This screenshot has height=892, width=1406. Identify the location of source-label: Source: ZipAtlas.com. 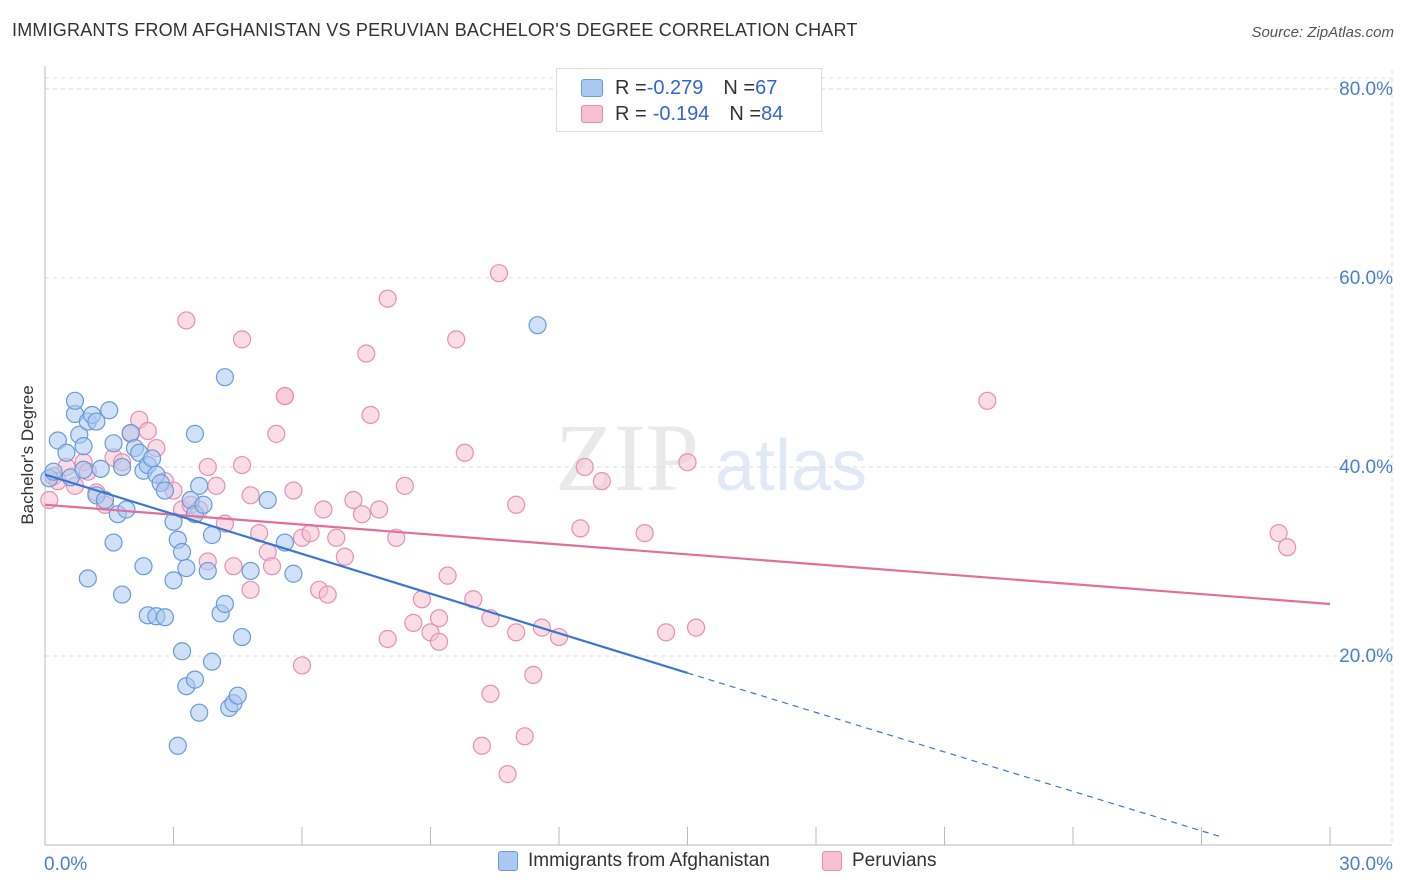
(1322, 32).